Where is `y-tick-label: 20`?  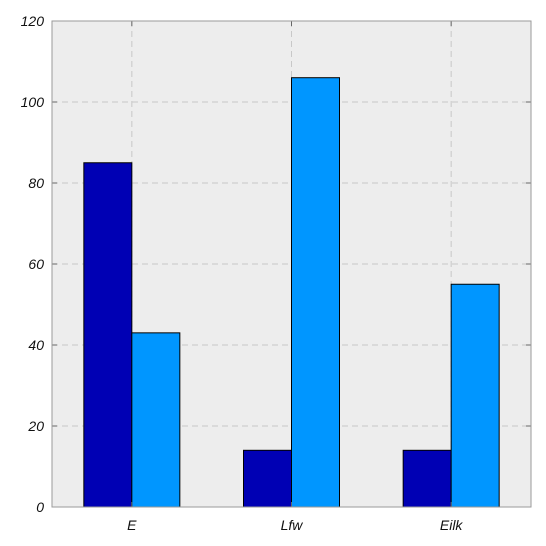
y-tick-label: 20 is located at coordinates (35, 426).